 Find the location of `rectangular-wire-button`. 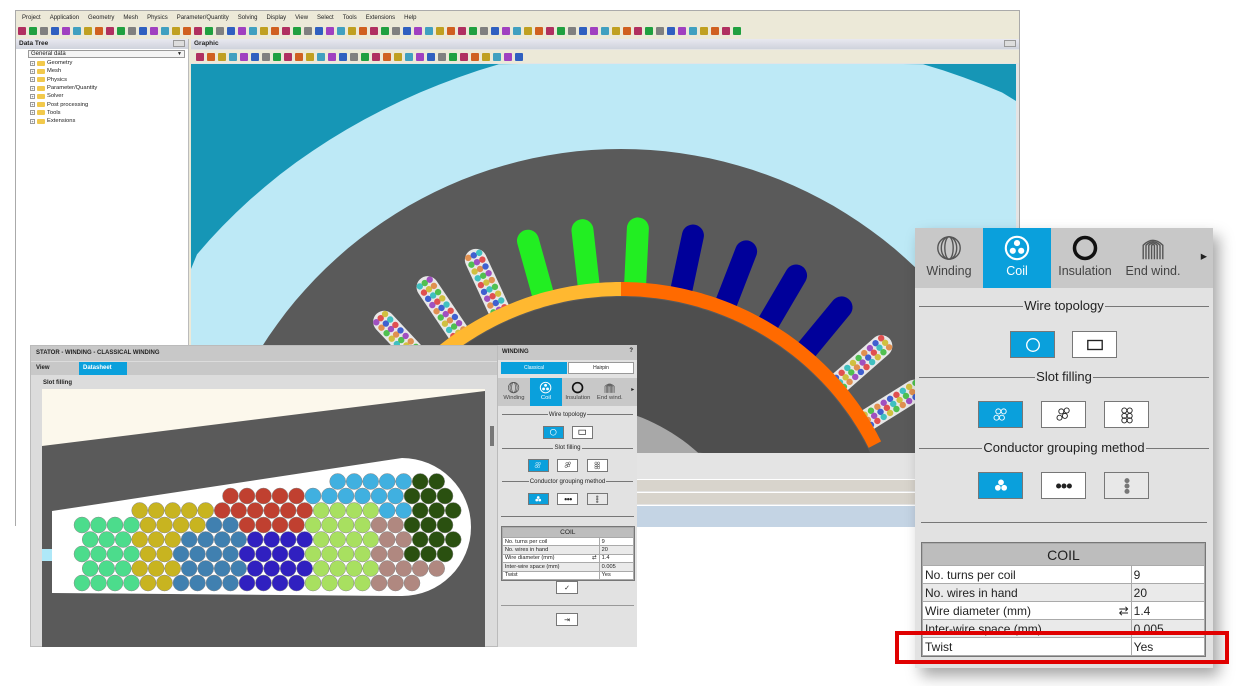

rectangular-wire-button is located at coordinates (1094, 344).